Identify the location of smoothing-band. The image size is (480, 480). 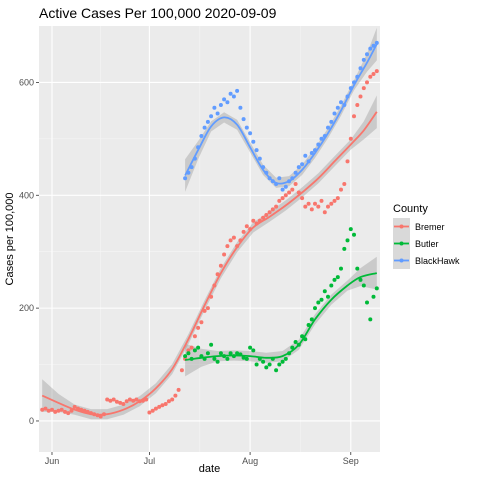
(281, 316).